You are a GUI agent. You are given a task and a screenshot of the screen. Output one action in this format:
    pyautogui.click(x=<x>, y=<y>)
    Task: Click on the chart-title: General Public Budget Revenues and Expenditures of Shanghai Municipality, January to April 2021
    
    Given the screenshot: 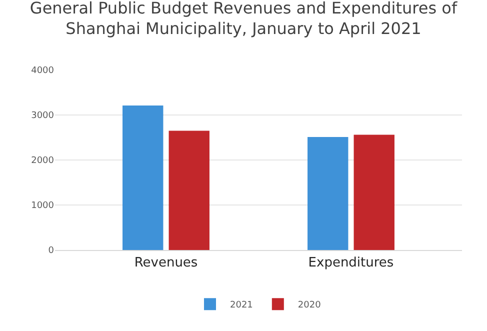 What is the action you would take?
    pyautogui.click(x=244, y=19)
    